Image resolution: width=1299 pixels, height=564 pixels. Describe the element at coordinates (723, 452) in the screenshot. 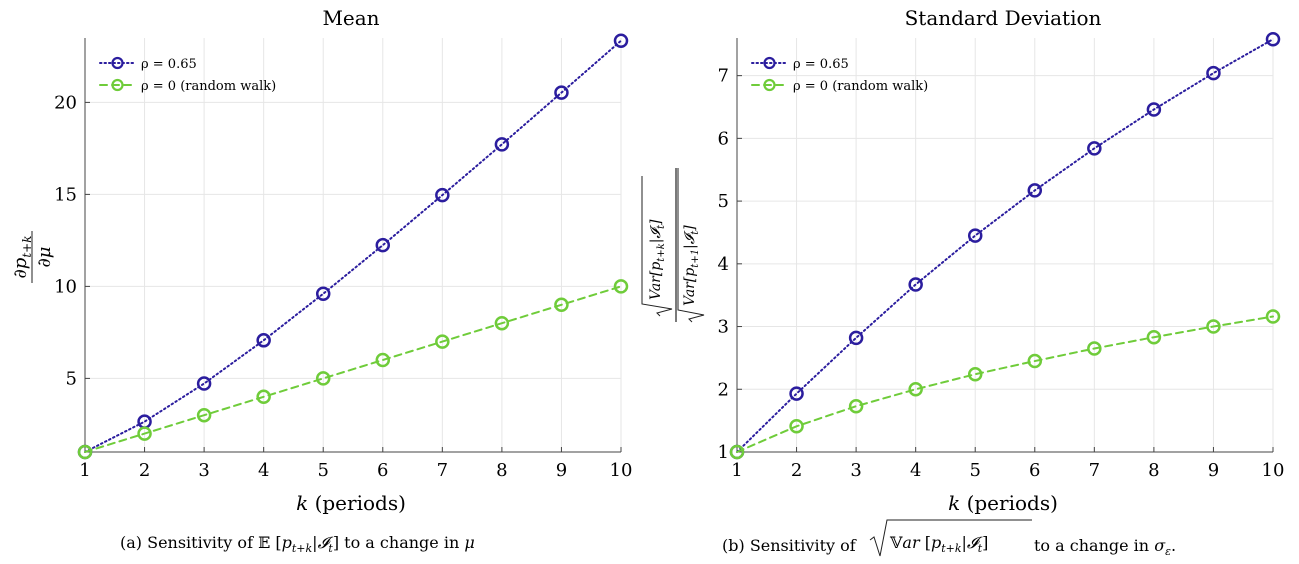

I see `y-tick-label: 1` at that location.